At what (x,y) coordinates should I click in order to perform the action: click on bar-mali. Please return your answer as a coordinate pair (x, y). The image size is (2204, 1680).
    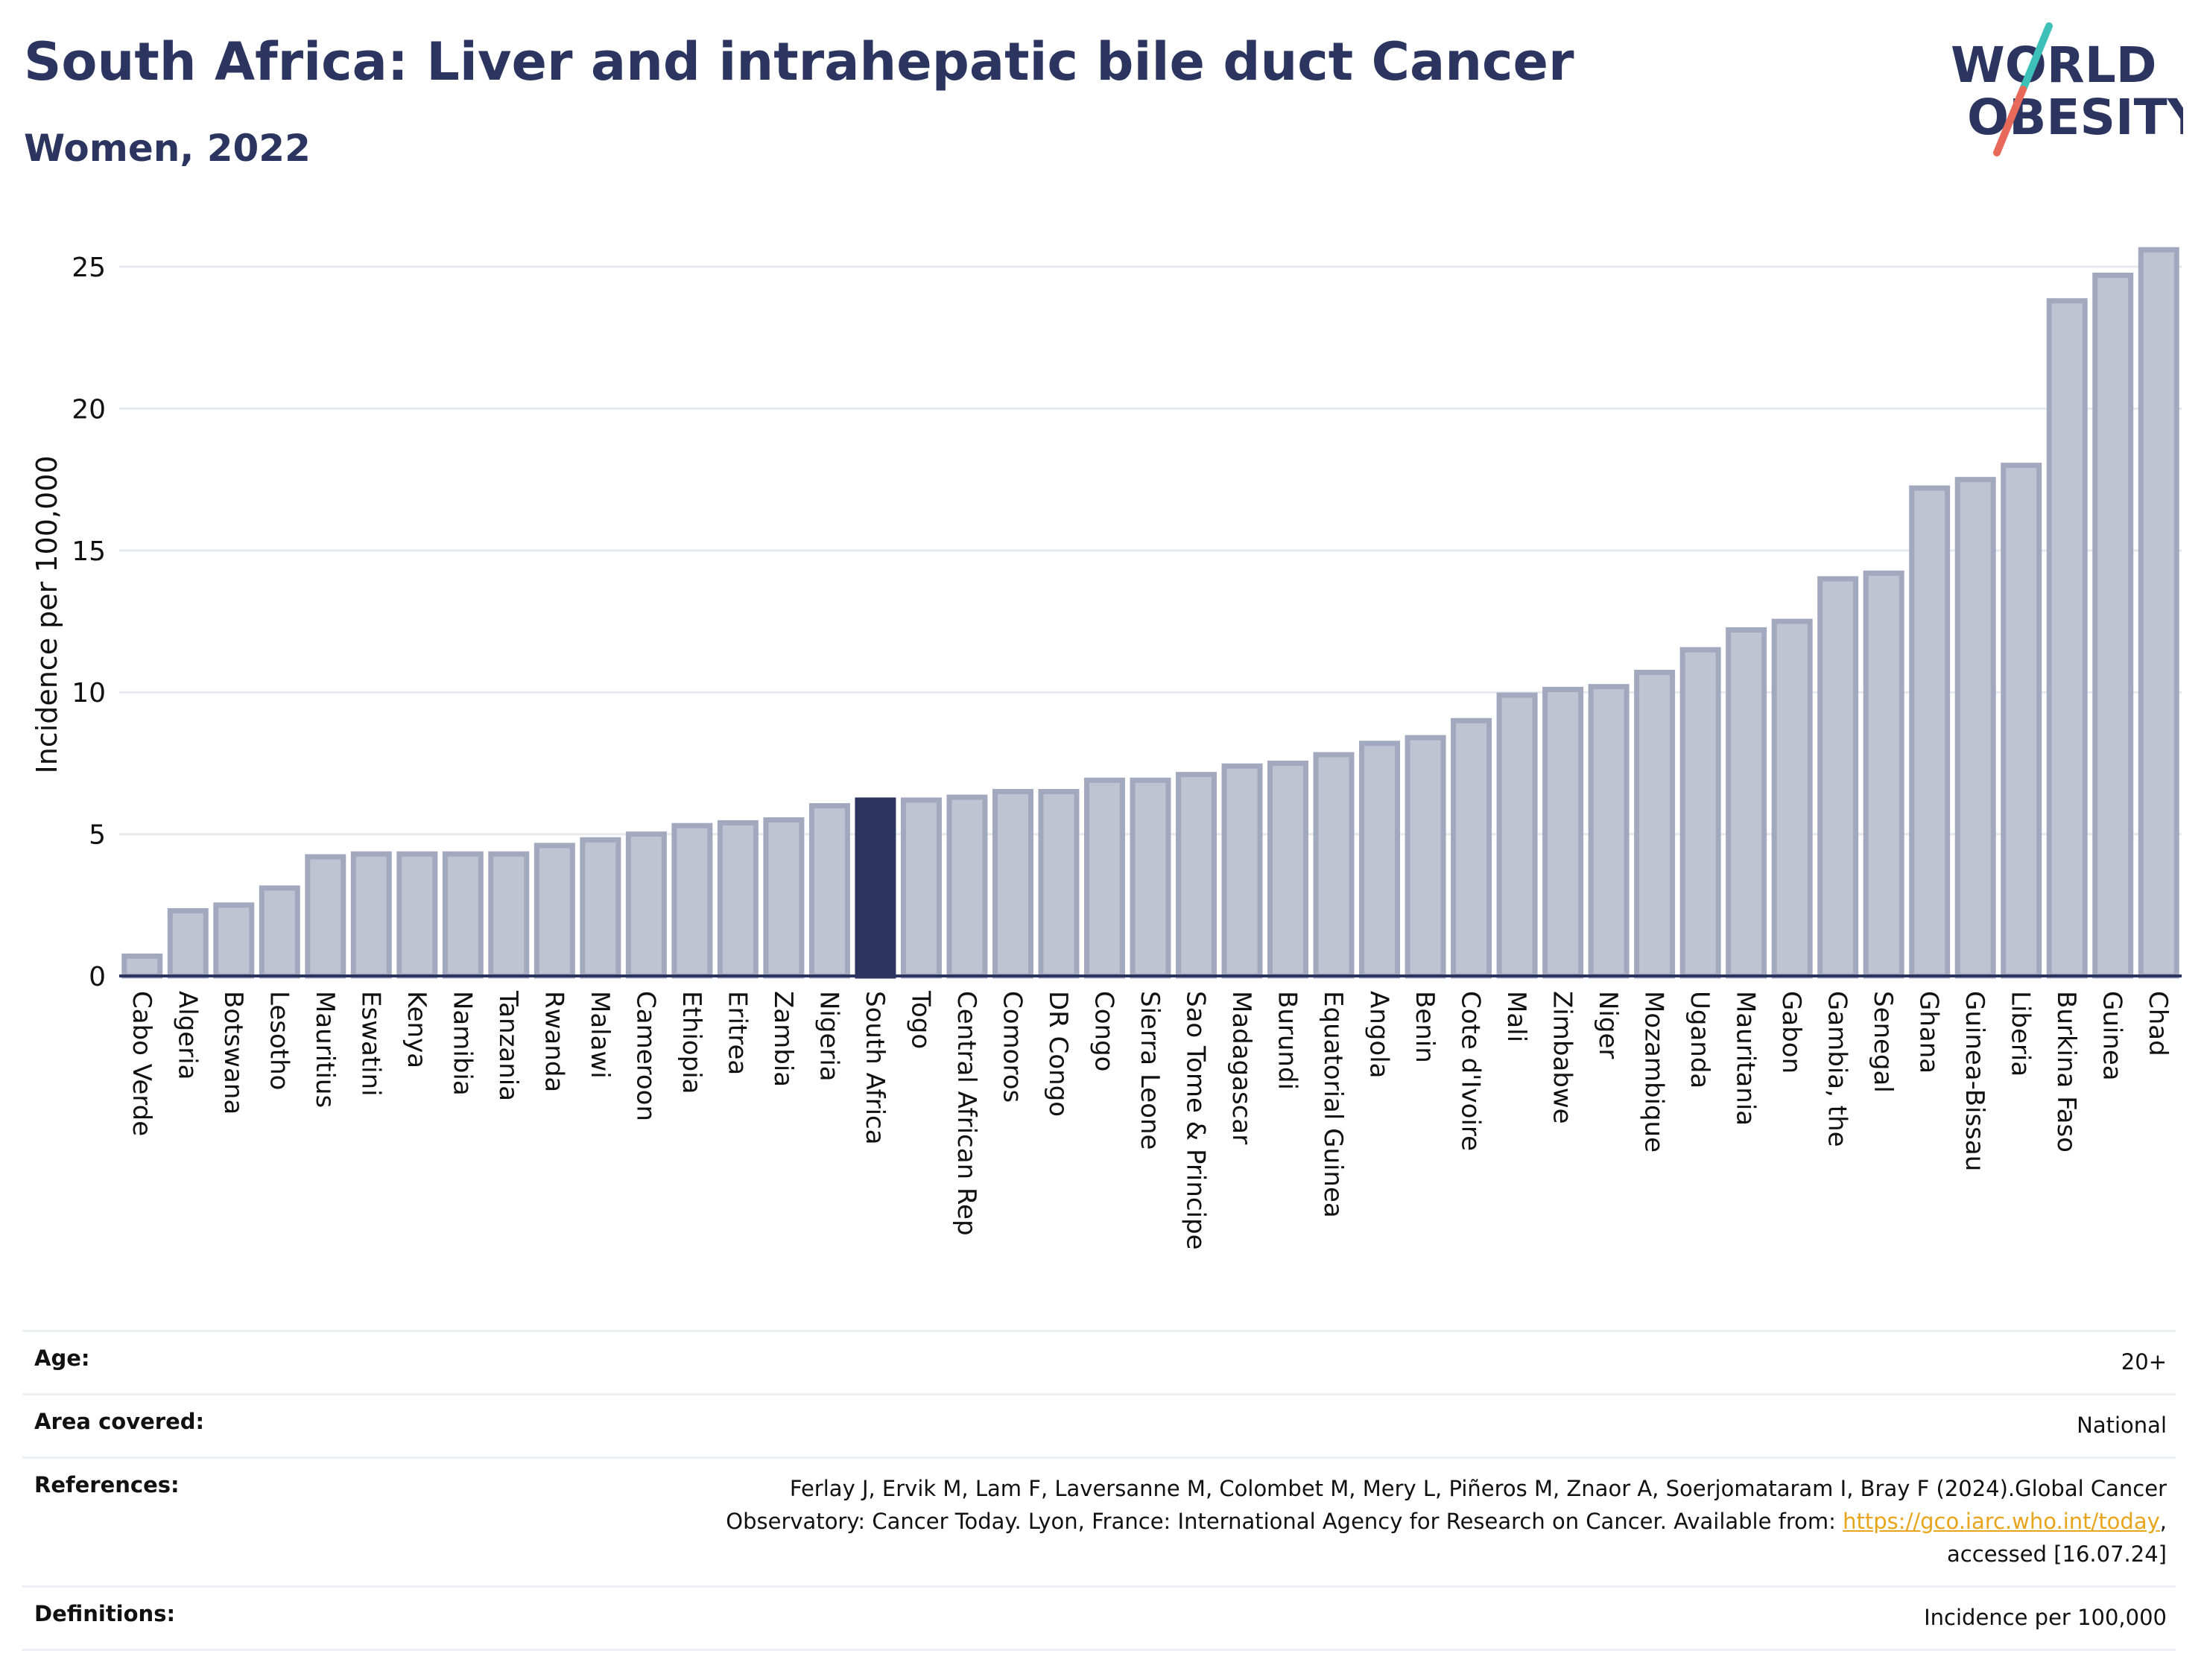
    Looking at the image, I should click on (1517, 835).